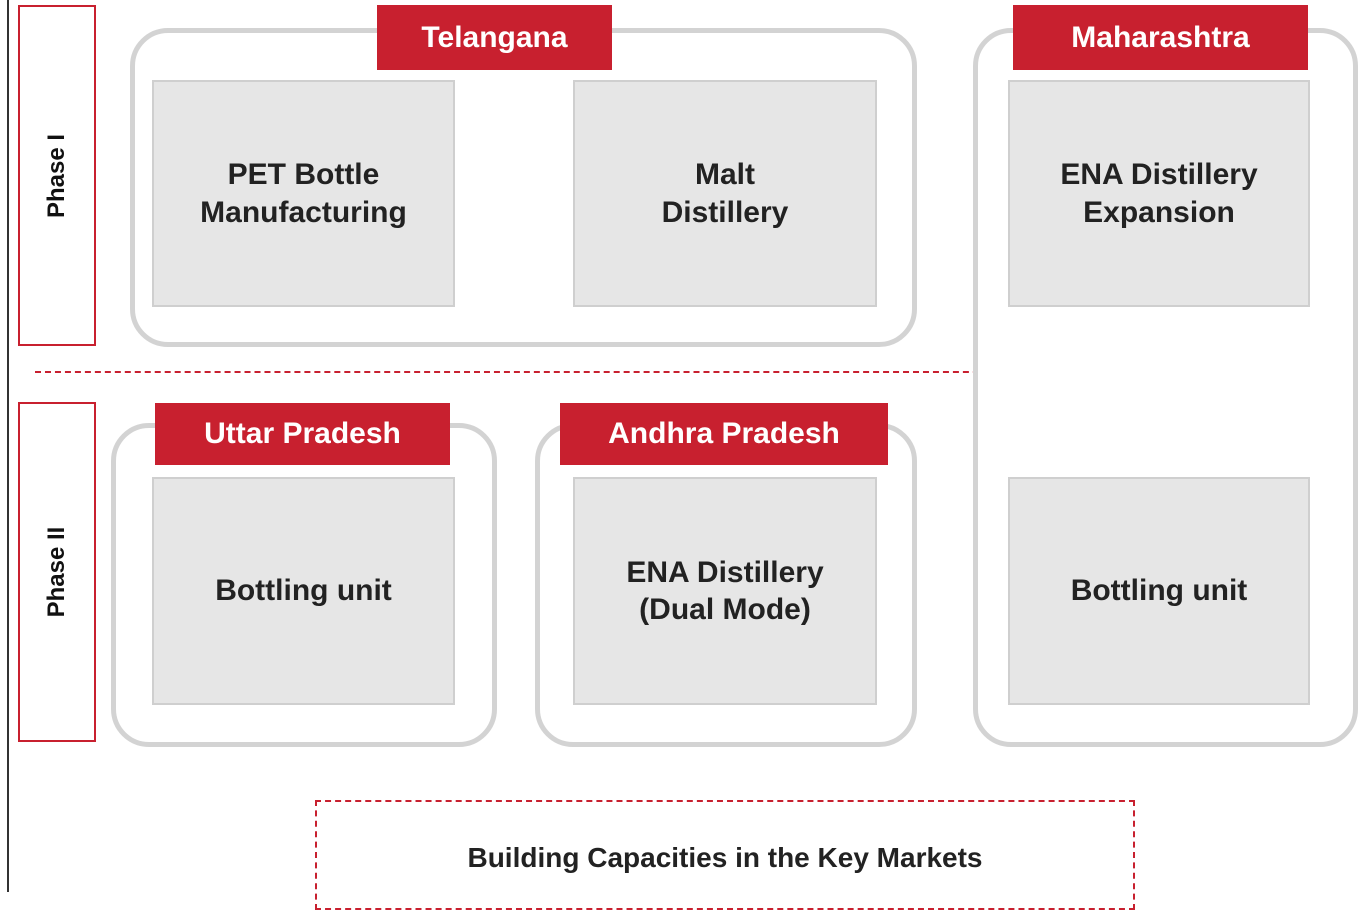 The image size is (1358, 910). What do you see at coordinates (1159, 193) in the screenshot?
I see `unit-box: ENA Distillery Expansion` at bounding box center [1159, 193].